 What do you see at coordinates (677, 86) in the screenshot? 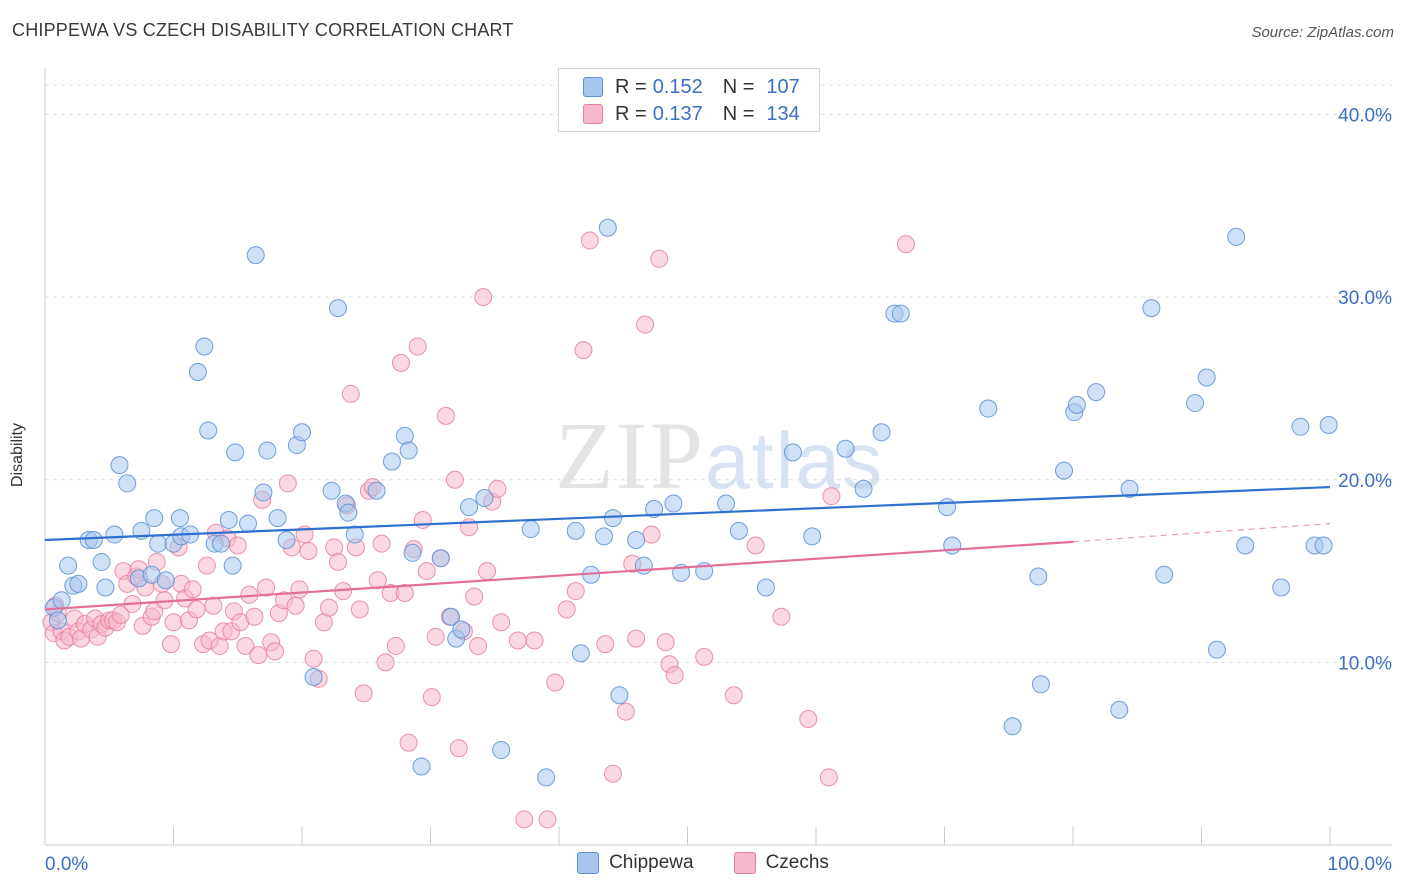
I see `r-value: 0.152` at bounding box center [677, 86].